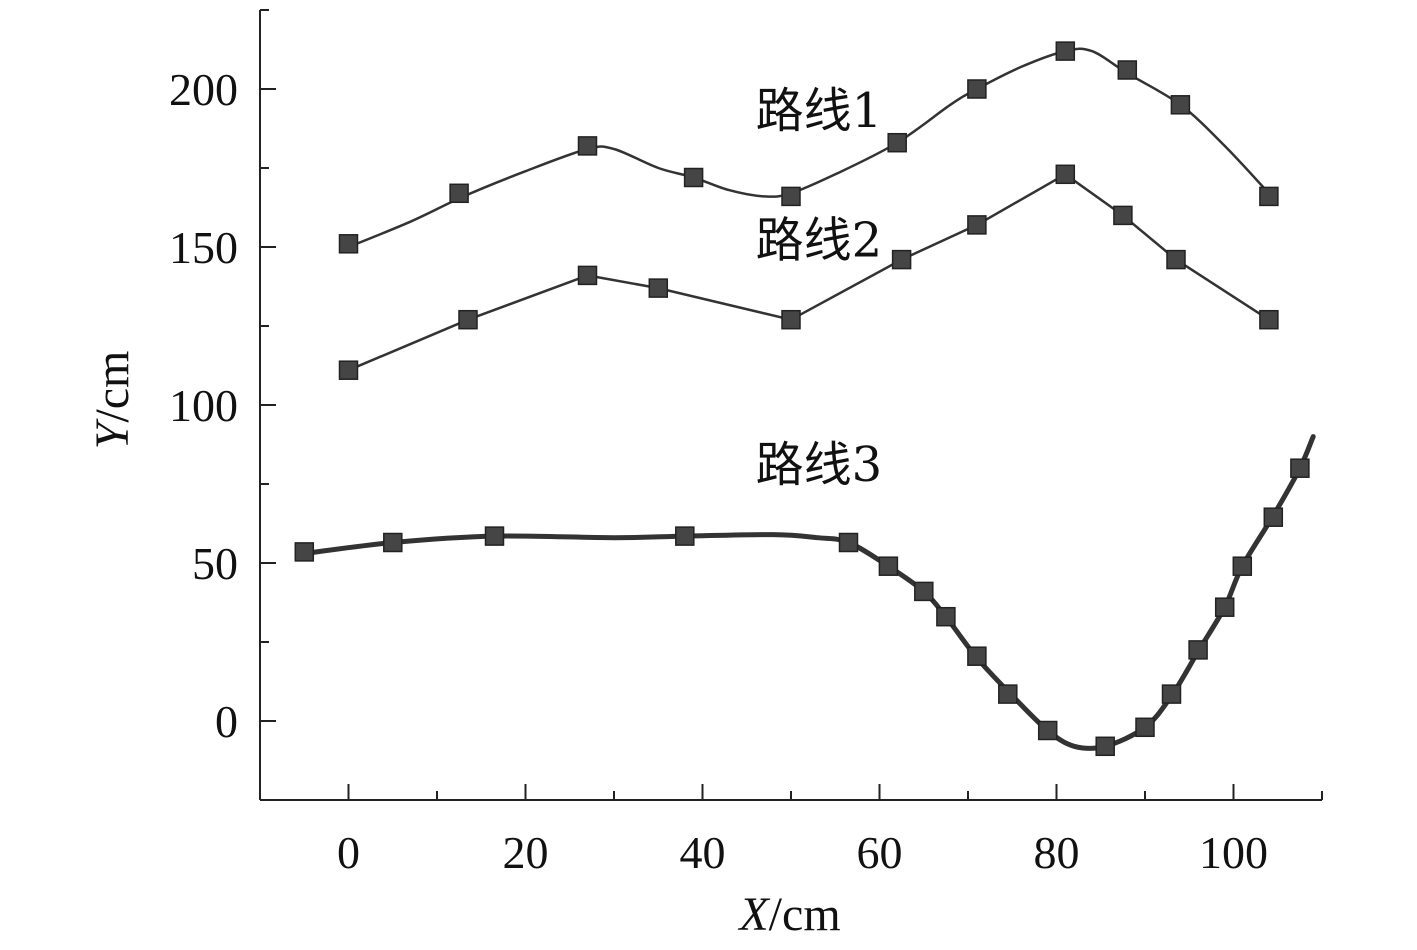 The image size is (1417, 950). Describe the element at coordinates (805, 914) in the screenshot. I see `x-axis-title-unit: /cm` at that location.